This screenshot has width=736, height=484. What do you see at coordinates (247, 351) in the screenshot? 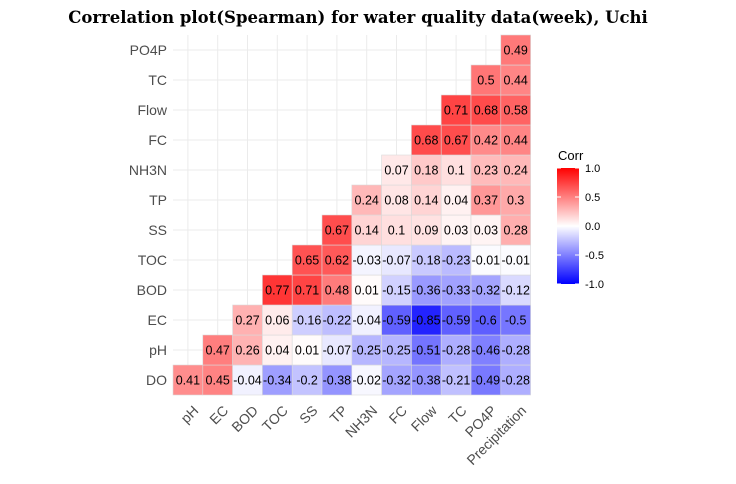
I see `cell-value-label: 0.26` at bounding box center [247, 351].